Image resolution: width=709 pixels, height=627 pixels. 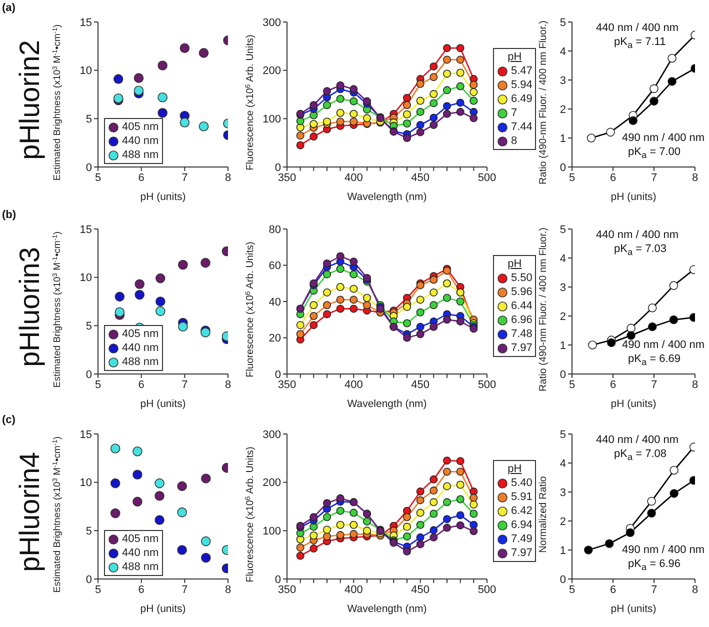 What do you see at coordinates (563, 258) in the screenshot?
I see `y-tick-label: 4` at bounding box center [563, 258].